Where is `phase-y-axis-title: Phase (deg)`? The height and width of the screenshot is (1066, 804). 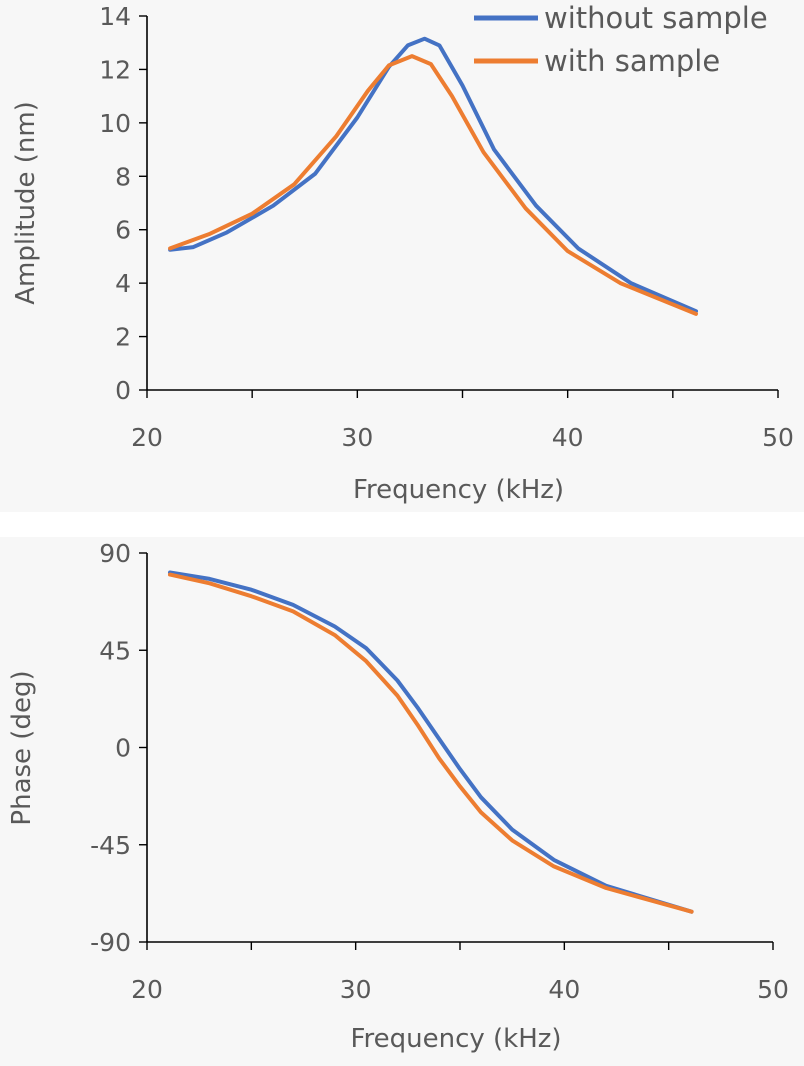
phase-y-axis-title: Phase (deg) is located at coordinates (22, 747).